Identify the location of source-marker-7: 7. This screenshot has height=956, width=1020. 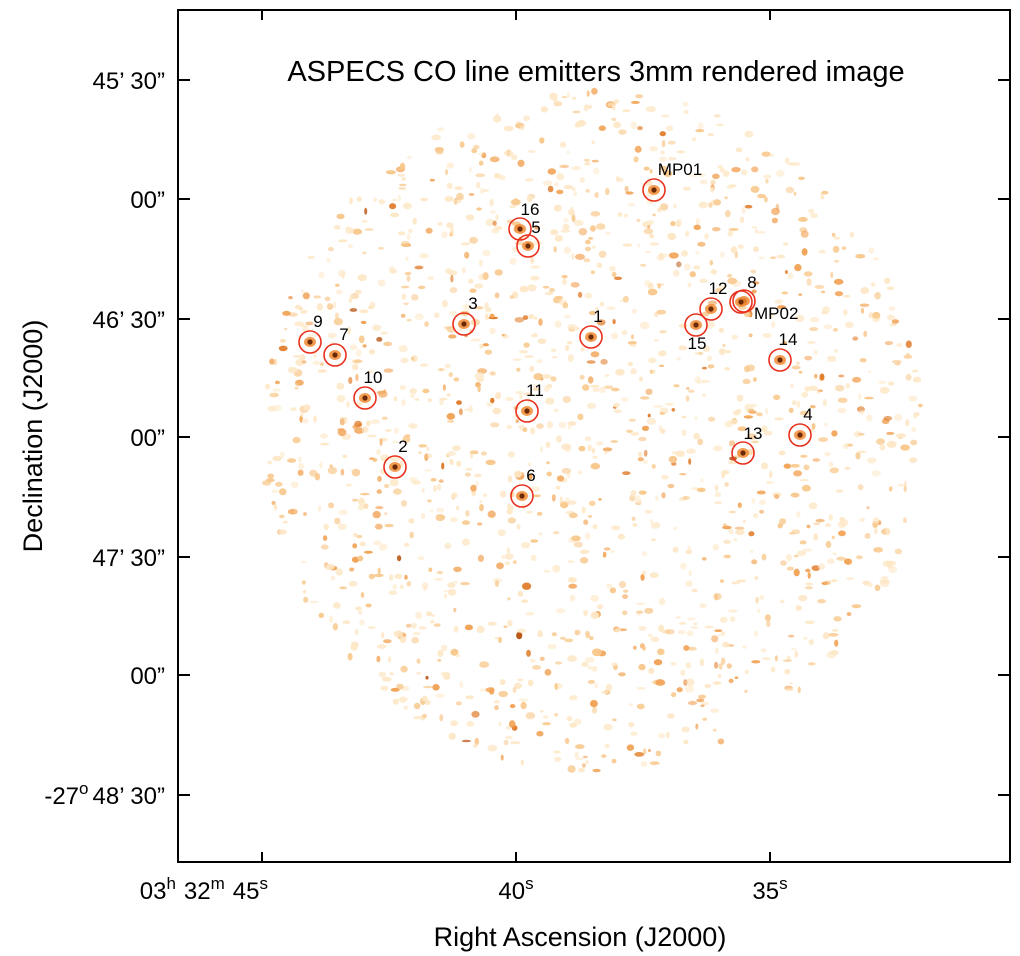
(336, 346).